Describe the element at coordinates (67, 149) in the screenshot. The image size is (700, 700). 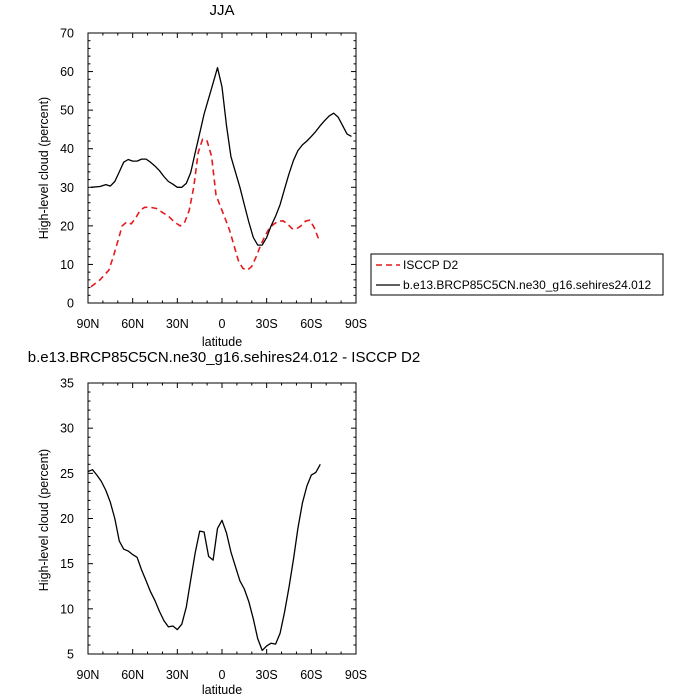
I see `y-tick-label: 40` at that location.